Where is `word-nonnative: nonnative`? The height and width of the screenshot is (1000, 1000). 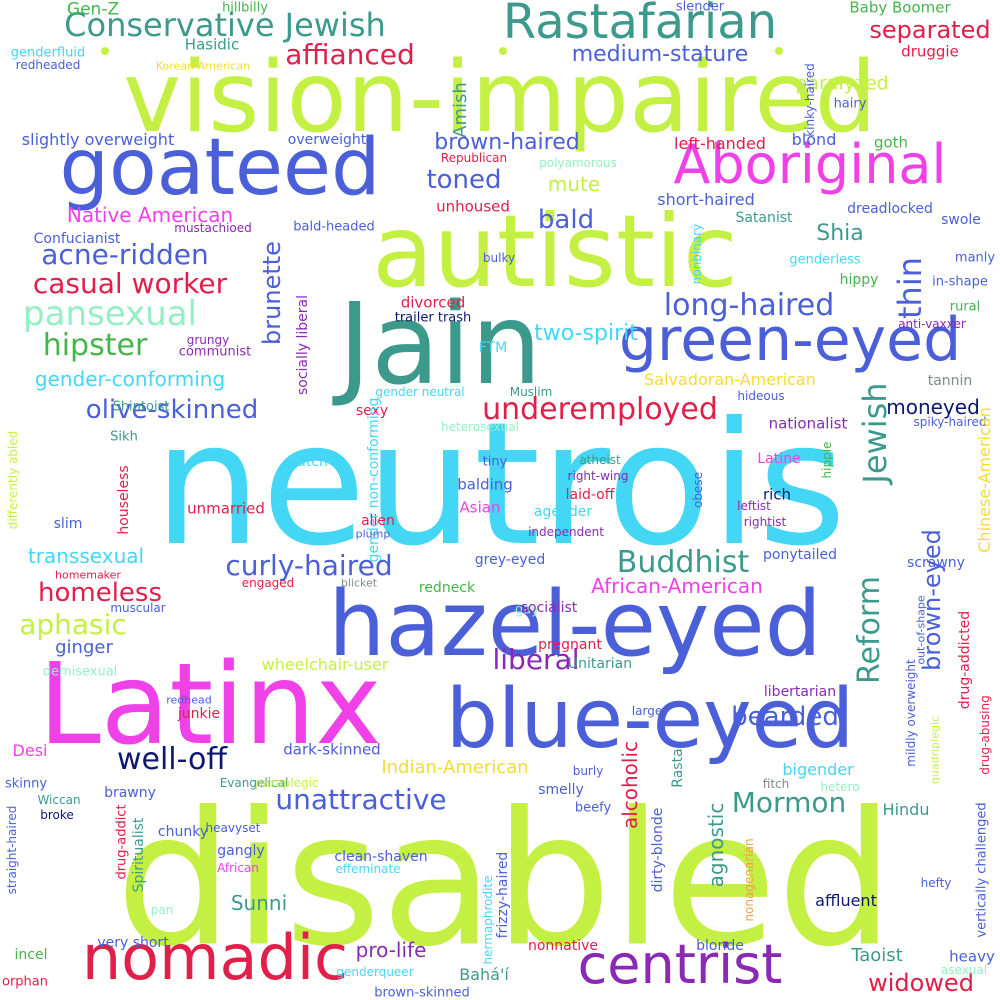 word-nonnative: nonnative is located at coordinates (563, 946).